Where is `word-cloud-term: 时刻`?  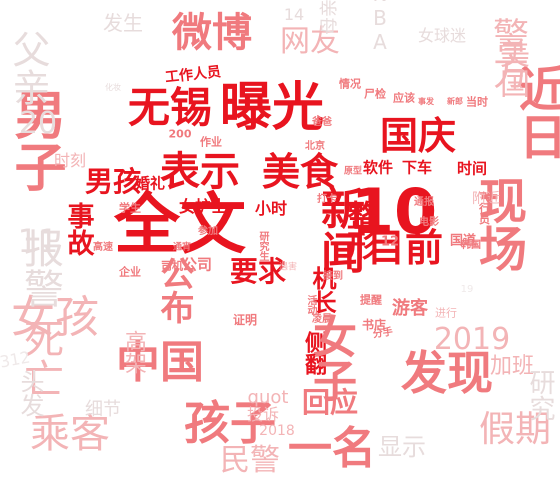 word-cloud-term: 时刻 is located at coordinates (70, 160).